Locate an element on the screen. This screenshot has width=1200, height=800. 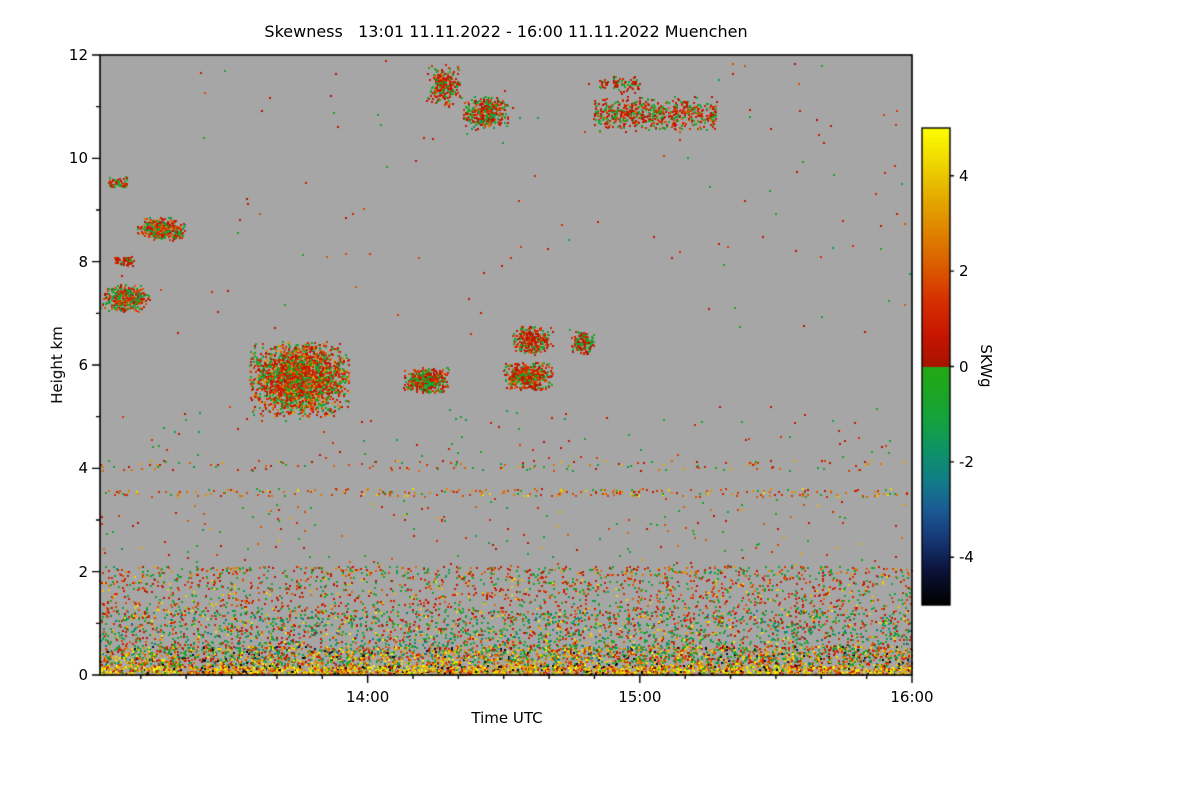
x-axis-label: Time UTC is located at coordinates (507, 718).